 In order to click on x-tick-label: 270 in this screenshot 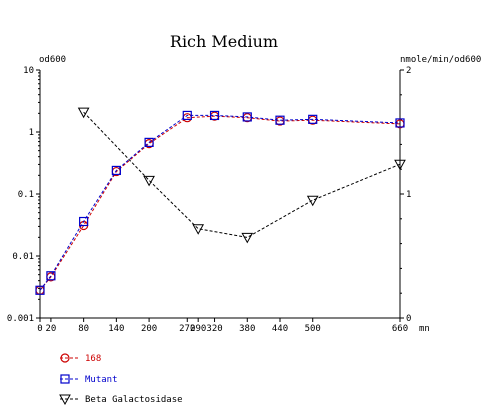, I will do `click(187, 329)`.